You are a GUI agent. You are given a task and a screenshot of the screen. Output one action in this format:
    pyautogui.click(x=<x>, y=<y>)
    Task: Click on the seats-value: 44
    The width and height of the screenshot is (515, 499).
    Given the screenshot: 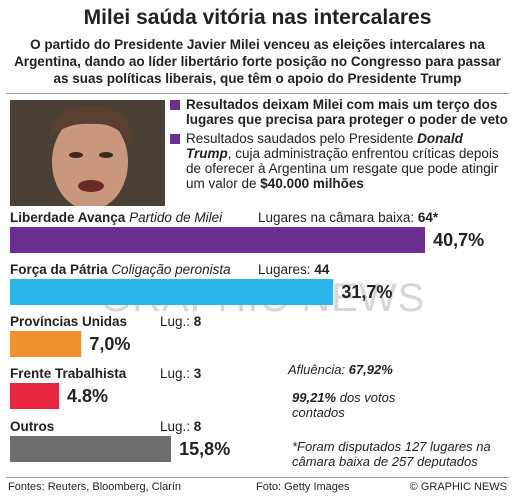 What is the action you would take?
    pyautogui.click(x=322, y=269)
    